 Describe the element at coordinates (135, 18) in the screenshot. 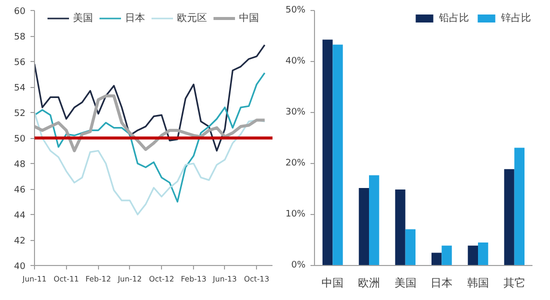

I see `legend-label: 日本` at that location.